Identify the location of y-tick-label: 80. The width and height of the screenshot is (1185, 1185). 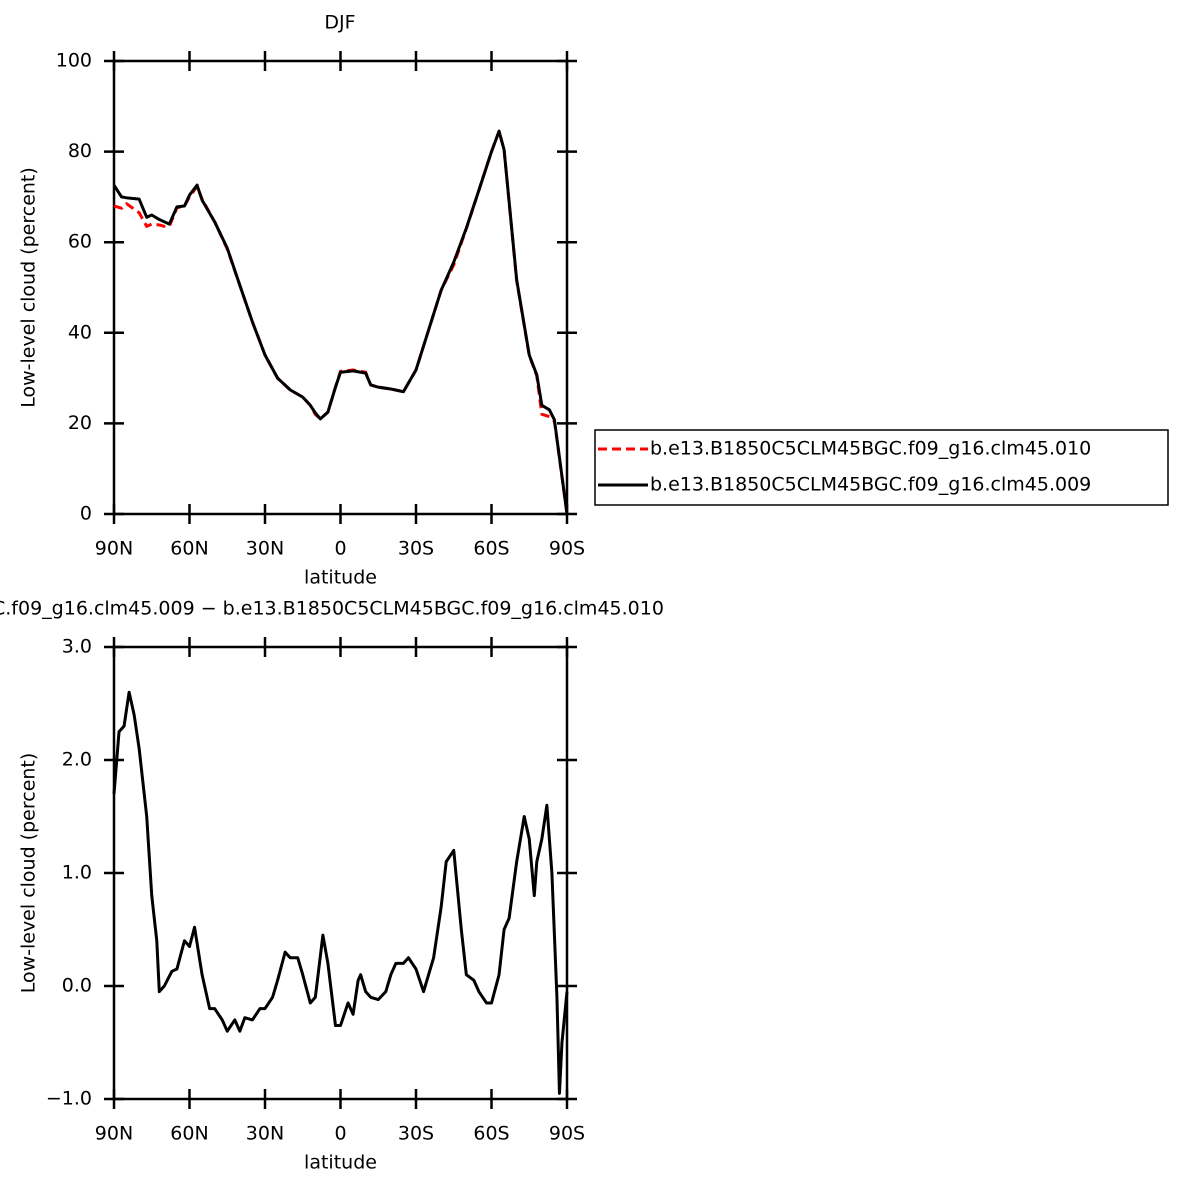
(80, 151).